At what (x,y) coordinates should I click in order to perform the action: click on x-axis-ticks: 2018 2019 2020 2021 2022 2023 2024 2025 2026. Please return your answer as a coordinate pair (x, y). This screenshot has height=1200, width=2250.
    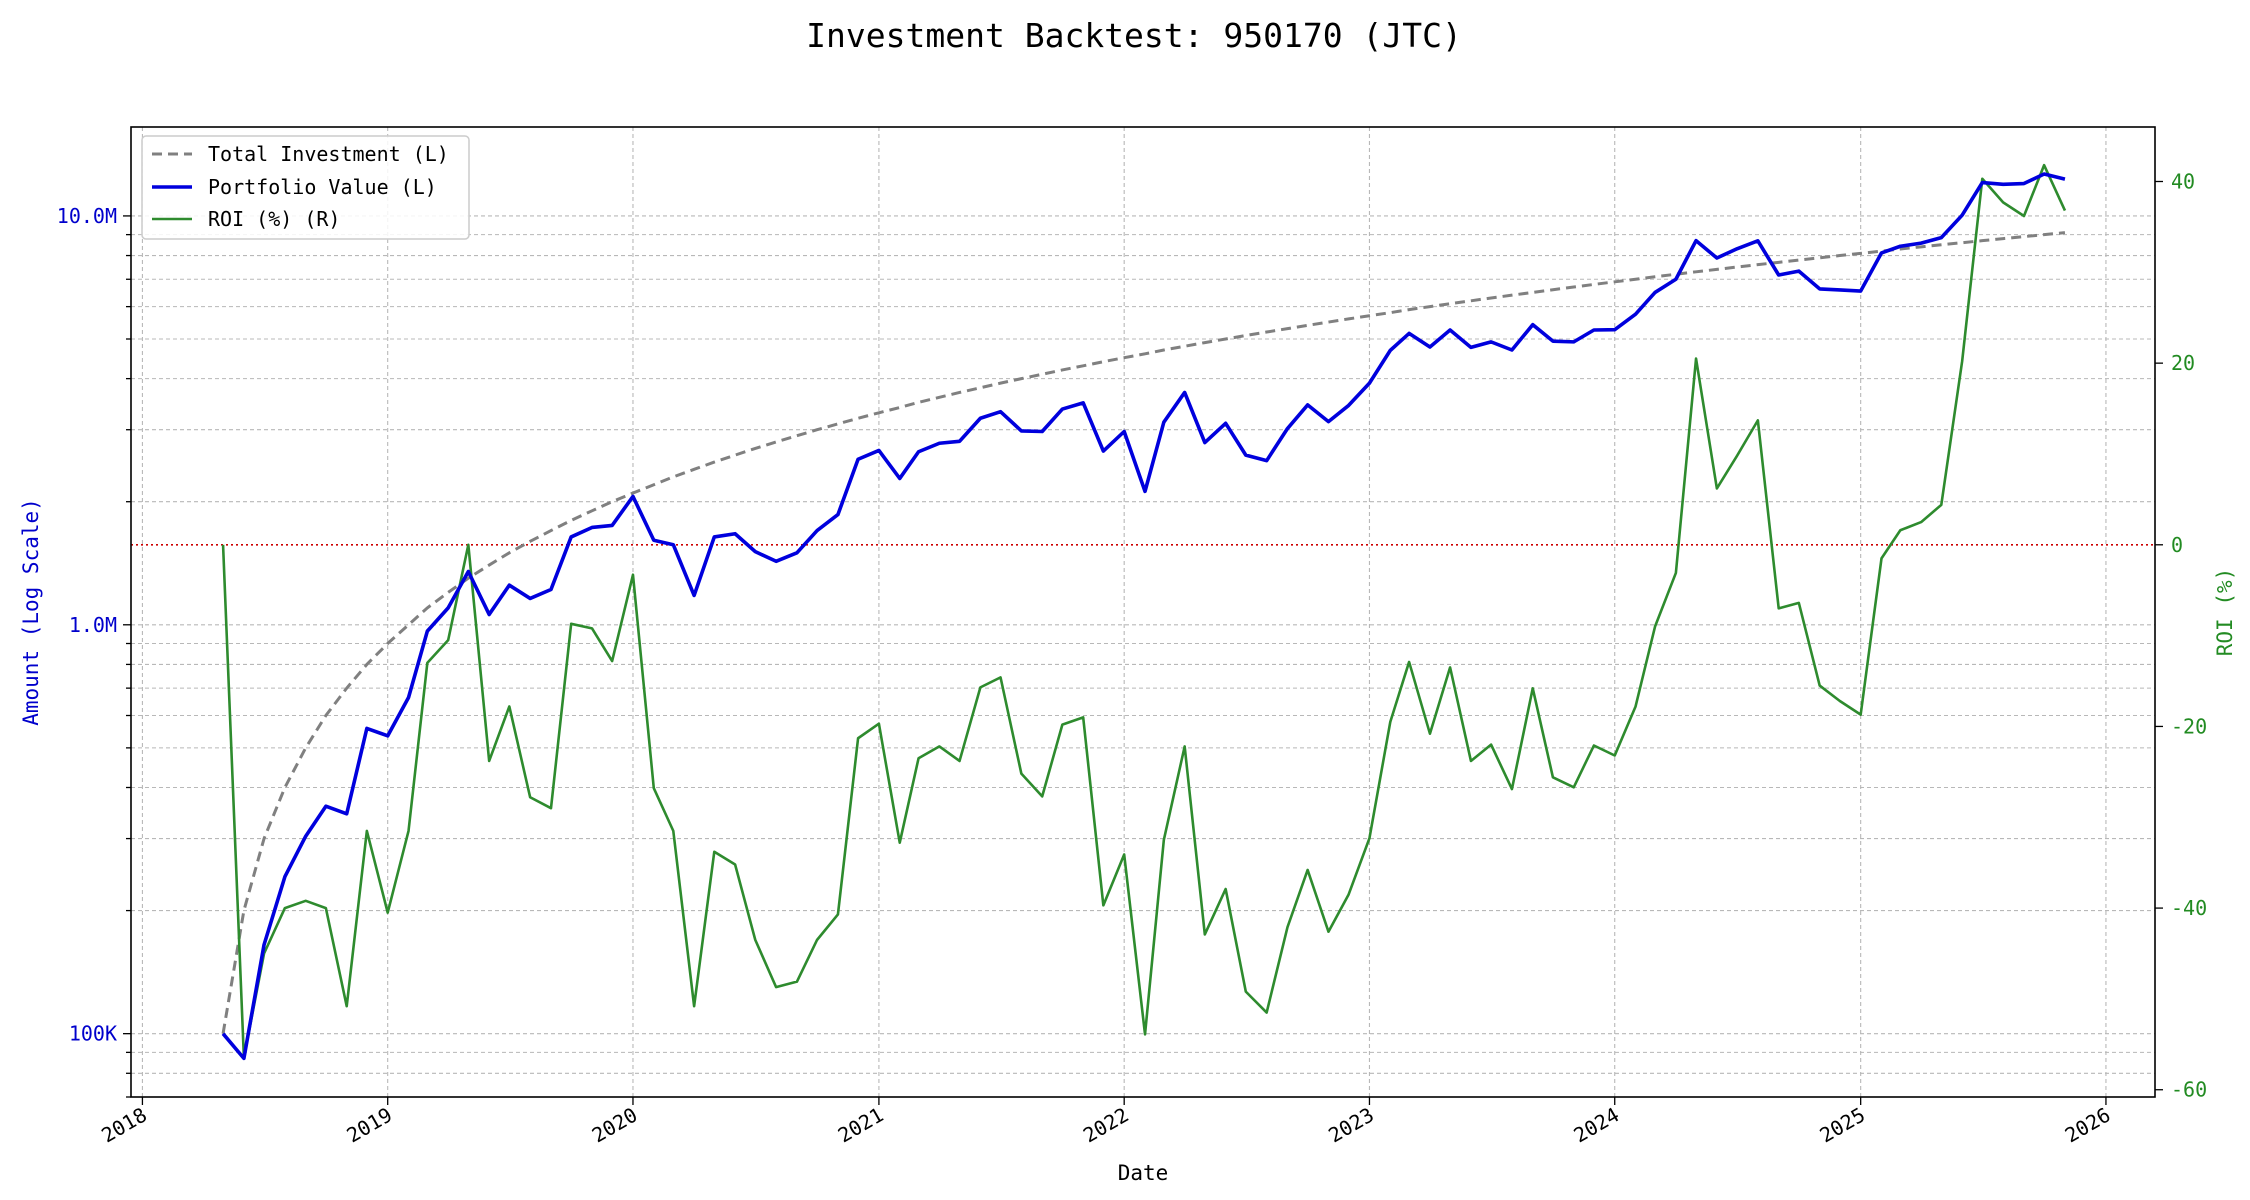
    Looking at the image, I should click on (1105, 1122).